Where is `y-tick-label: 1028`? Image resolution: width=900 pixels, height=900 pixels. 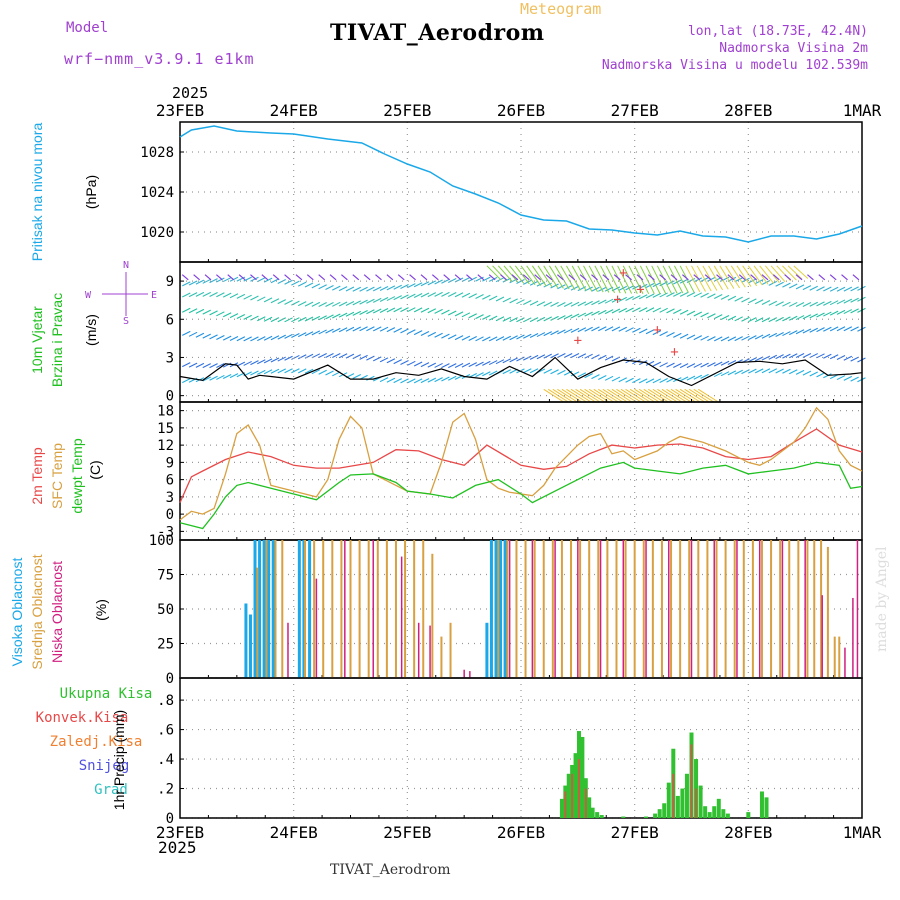
y-tick-label: 1028 is located at coordinates (157, 153).